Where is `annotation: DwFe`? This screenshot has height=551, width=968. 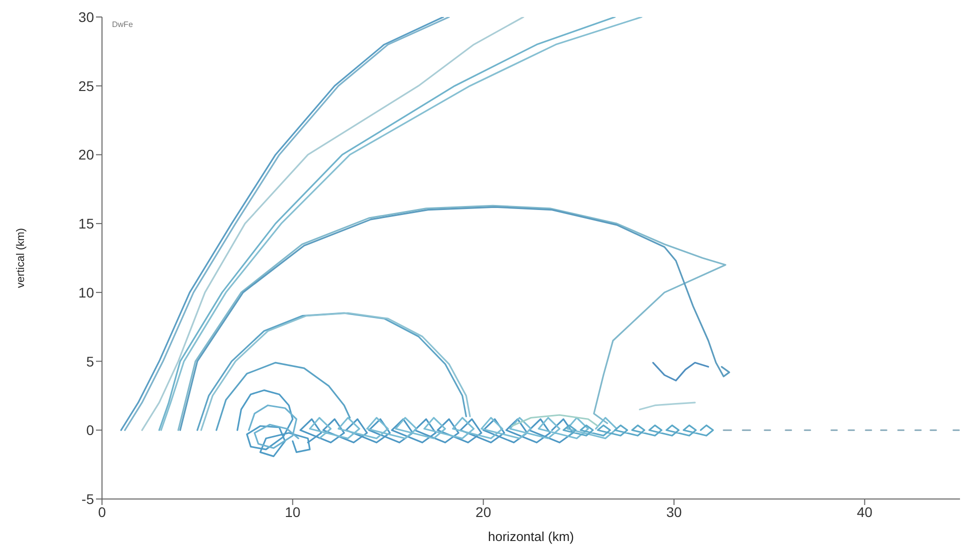
annotation: DwFe is located at coordinates (122, 24).